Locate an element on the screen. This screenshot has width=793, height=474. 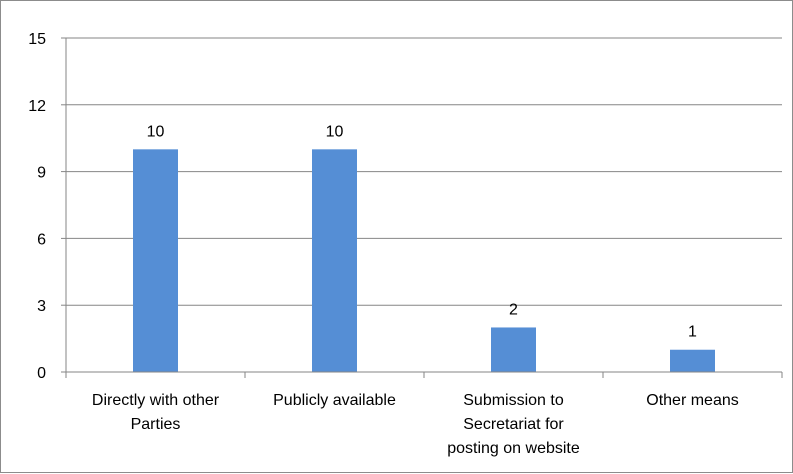
y-tick-label: 3 is located at coordinates (41, 306).